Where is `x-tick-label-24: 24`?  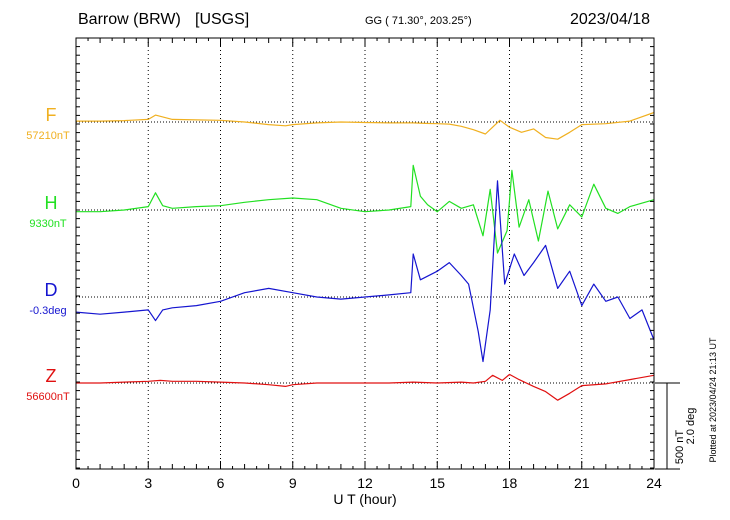 x-tick-label-24: 24 is located at coordinates (654, 483).